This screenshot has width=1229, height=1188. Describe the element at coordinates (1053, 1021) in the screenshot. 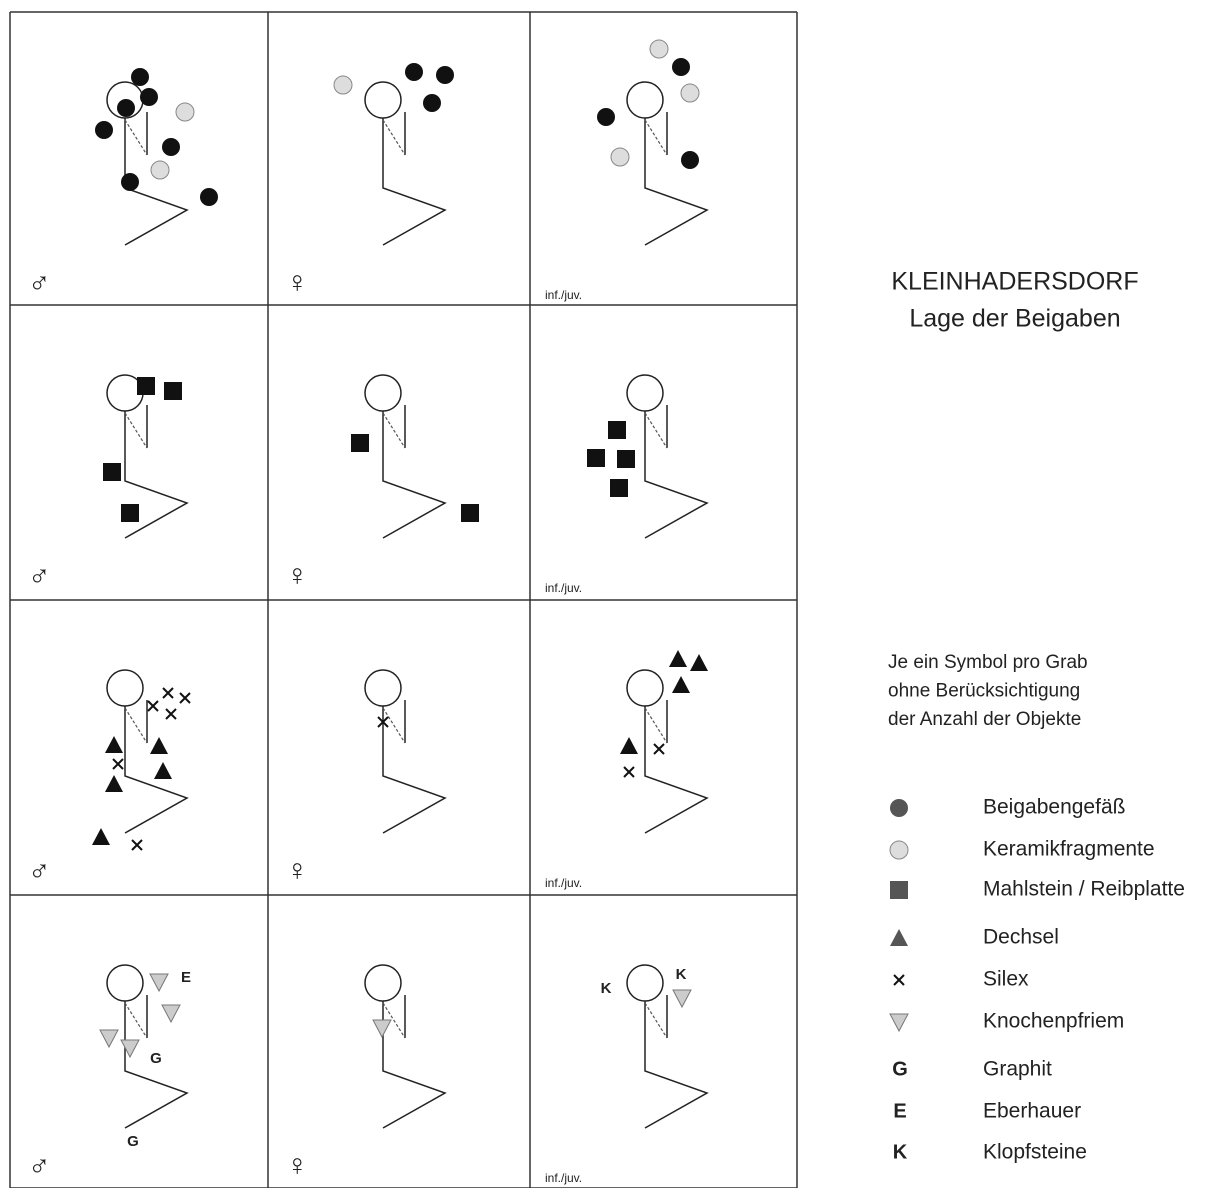

I see `legend-label: Knochenpfriem` at that location.